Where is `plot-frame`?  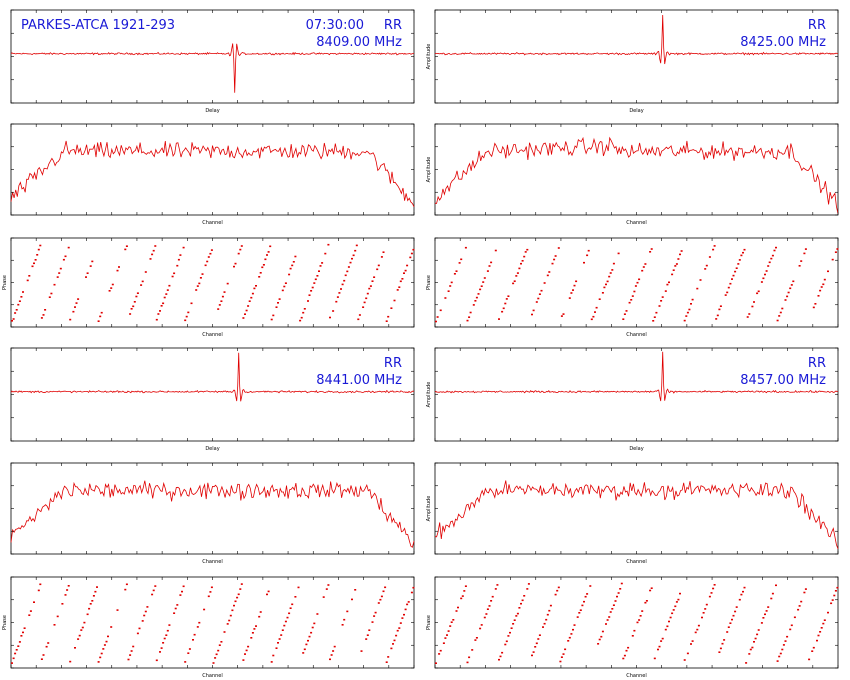
plot-frame is located at coordinates (212, 169).